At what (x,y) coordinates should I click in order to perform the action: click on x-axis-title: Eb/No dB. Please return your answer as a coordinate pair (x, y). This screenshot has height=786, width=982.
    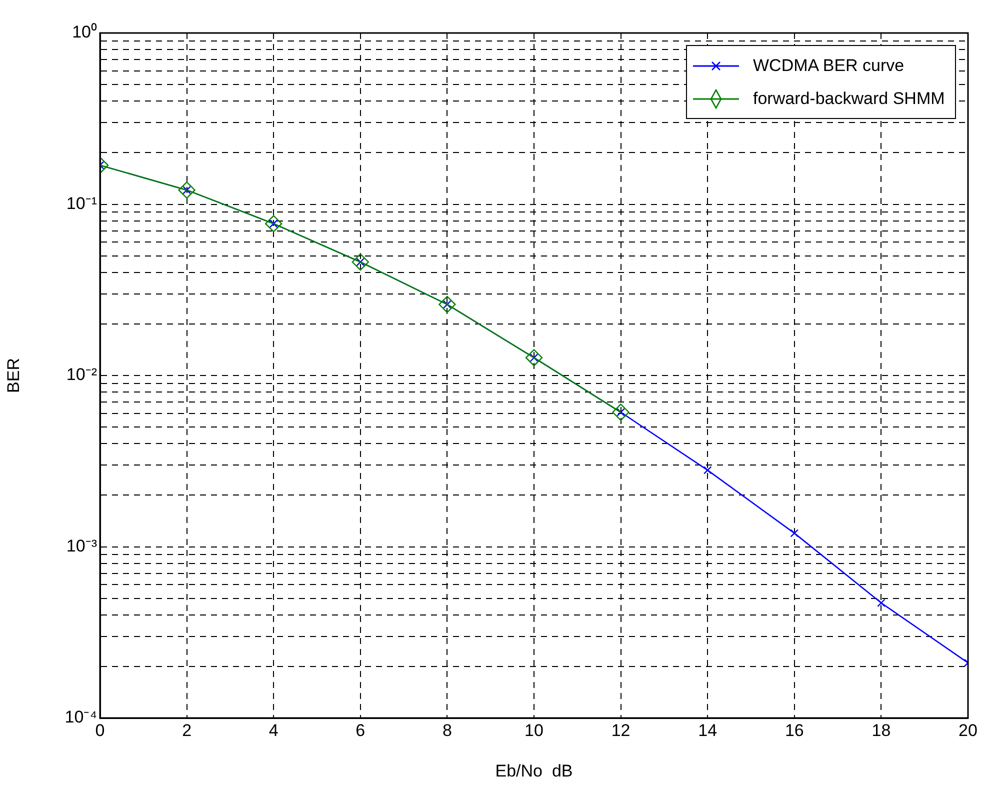
    Looking at the image, I should click on (534, 770).